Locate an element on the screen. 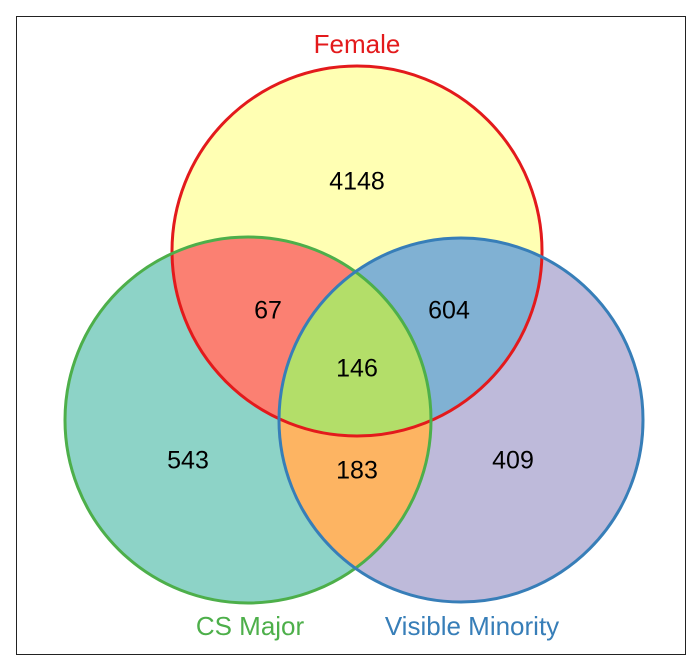 This screenshot has height=655, width=686. set-label: CS Major is located at coordinates (250, 626).